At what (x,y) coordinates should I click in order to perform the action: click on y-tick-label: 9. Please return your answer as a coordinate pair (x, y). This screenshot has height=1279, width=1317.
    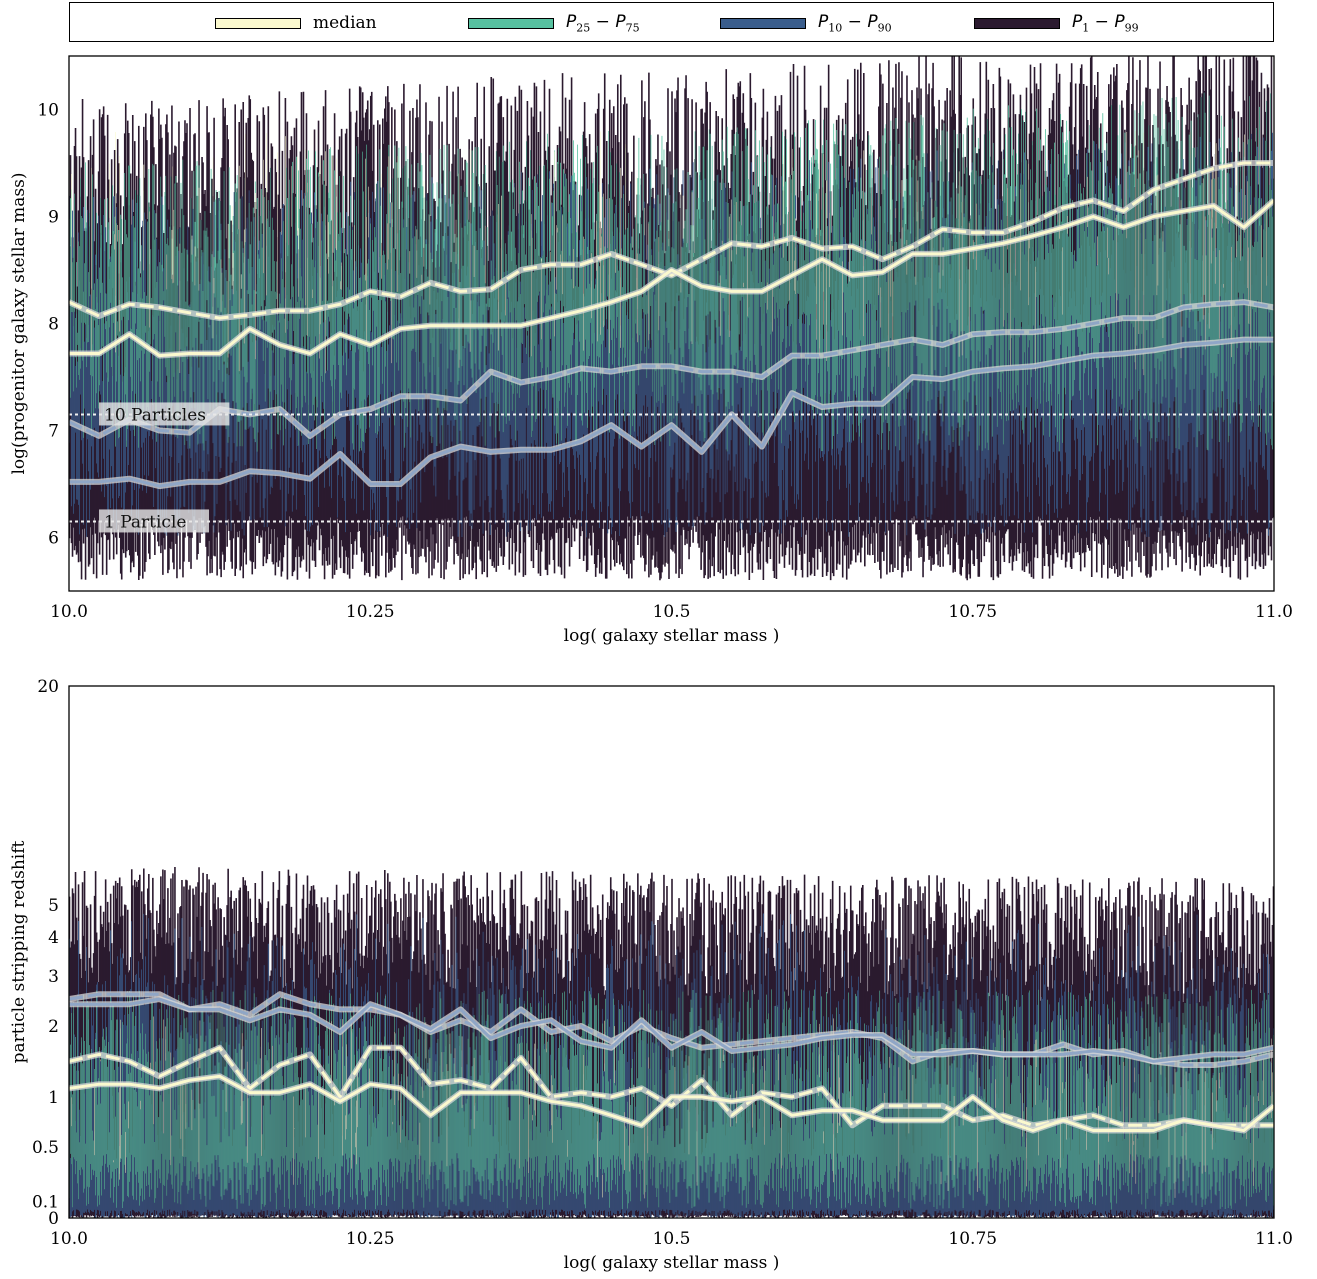
    Looking at the image, I should click on (53, 218).